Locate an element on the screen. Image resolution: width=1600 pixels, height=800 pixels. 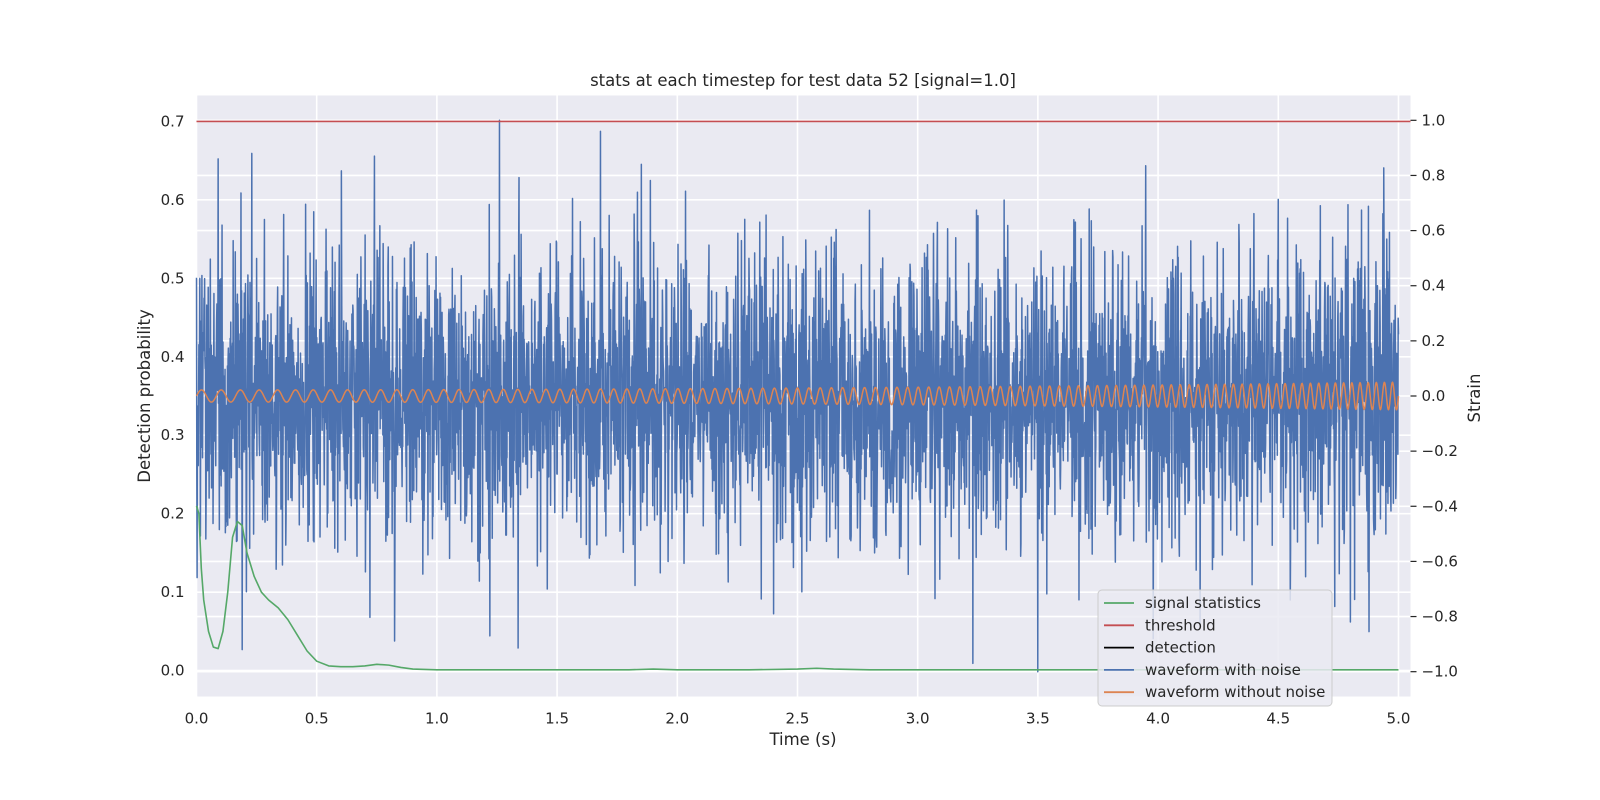
y-right-tick-label: −0.4 is located at coordinates (1440, 506).